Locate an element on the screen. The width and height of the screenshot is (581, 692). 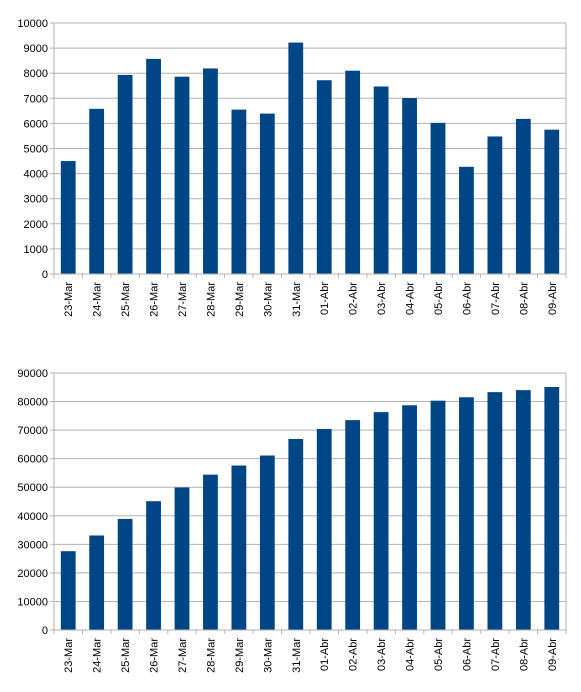
y-tick-label: 80000 is located at coordinates (32, 403).